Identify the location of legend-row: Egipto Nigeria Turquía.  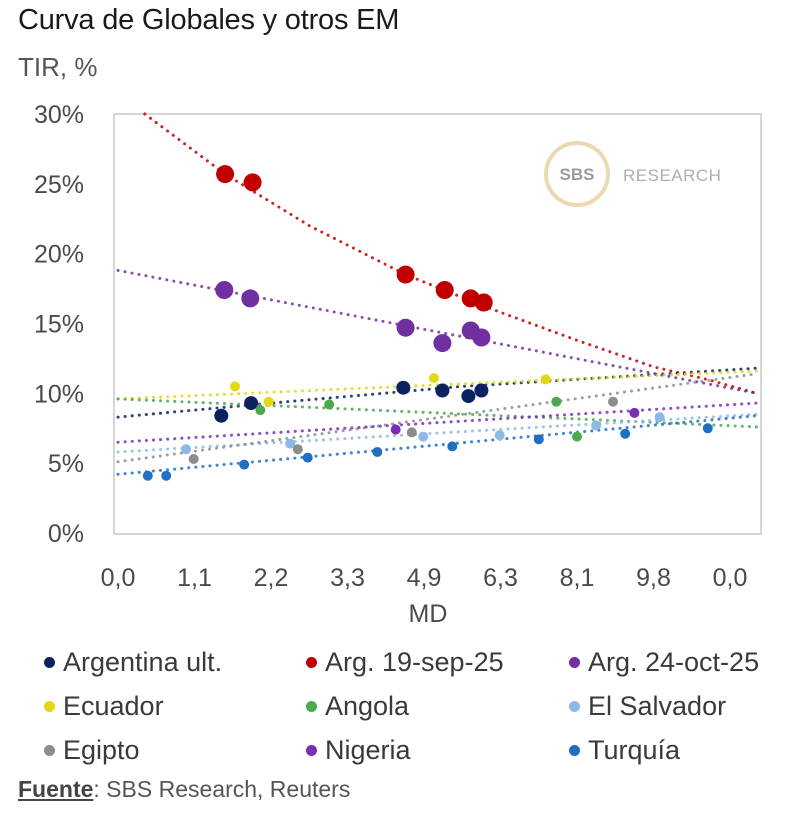
(422, 750).